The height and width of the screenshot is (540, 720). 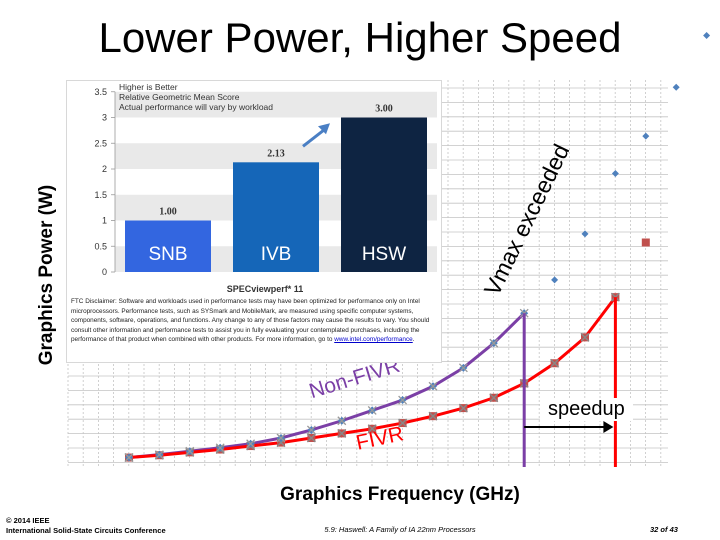 I want to click on bar-category-label: HSW, so click(x=384, y=254).